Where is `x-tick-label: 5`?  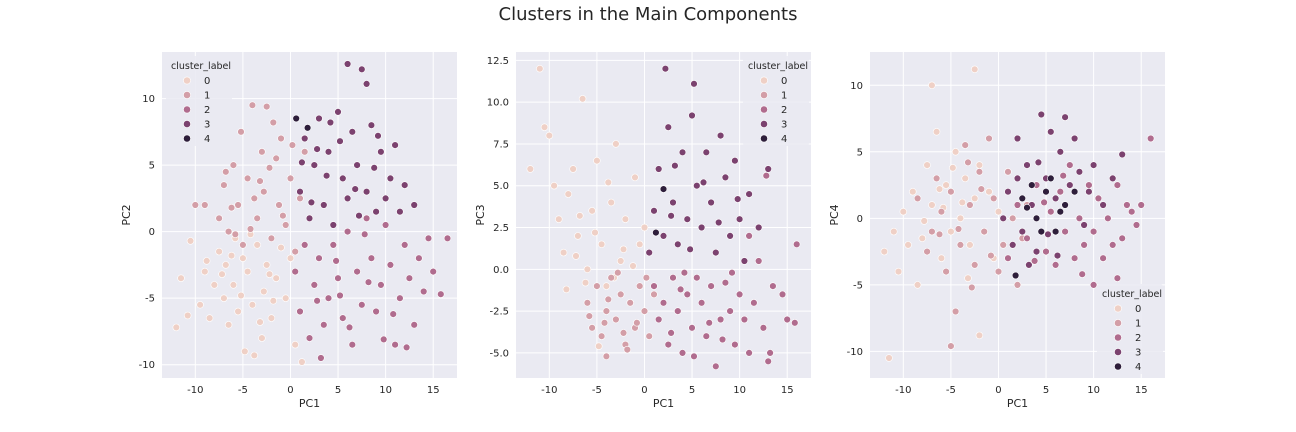
x-tick-label: 5 is located at coordinates (1046, 390).